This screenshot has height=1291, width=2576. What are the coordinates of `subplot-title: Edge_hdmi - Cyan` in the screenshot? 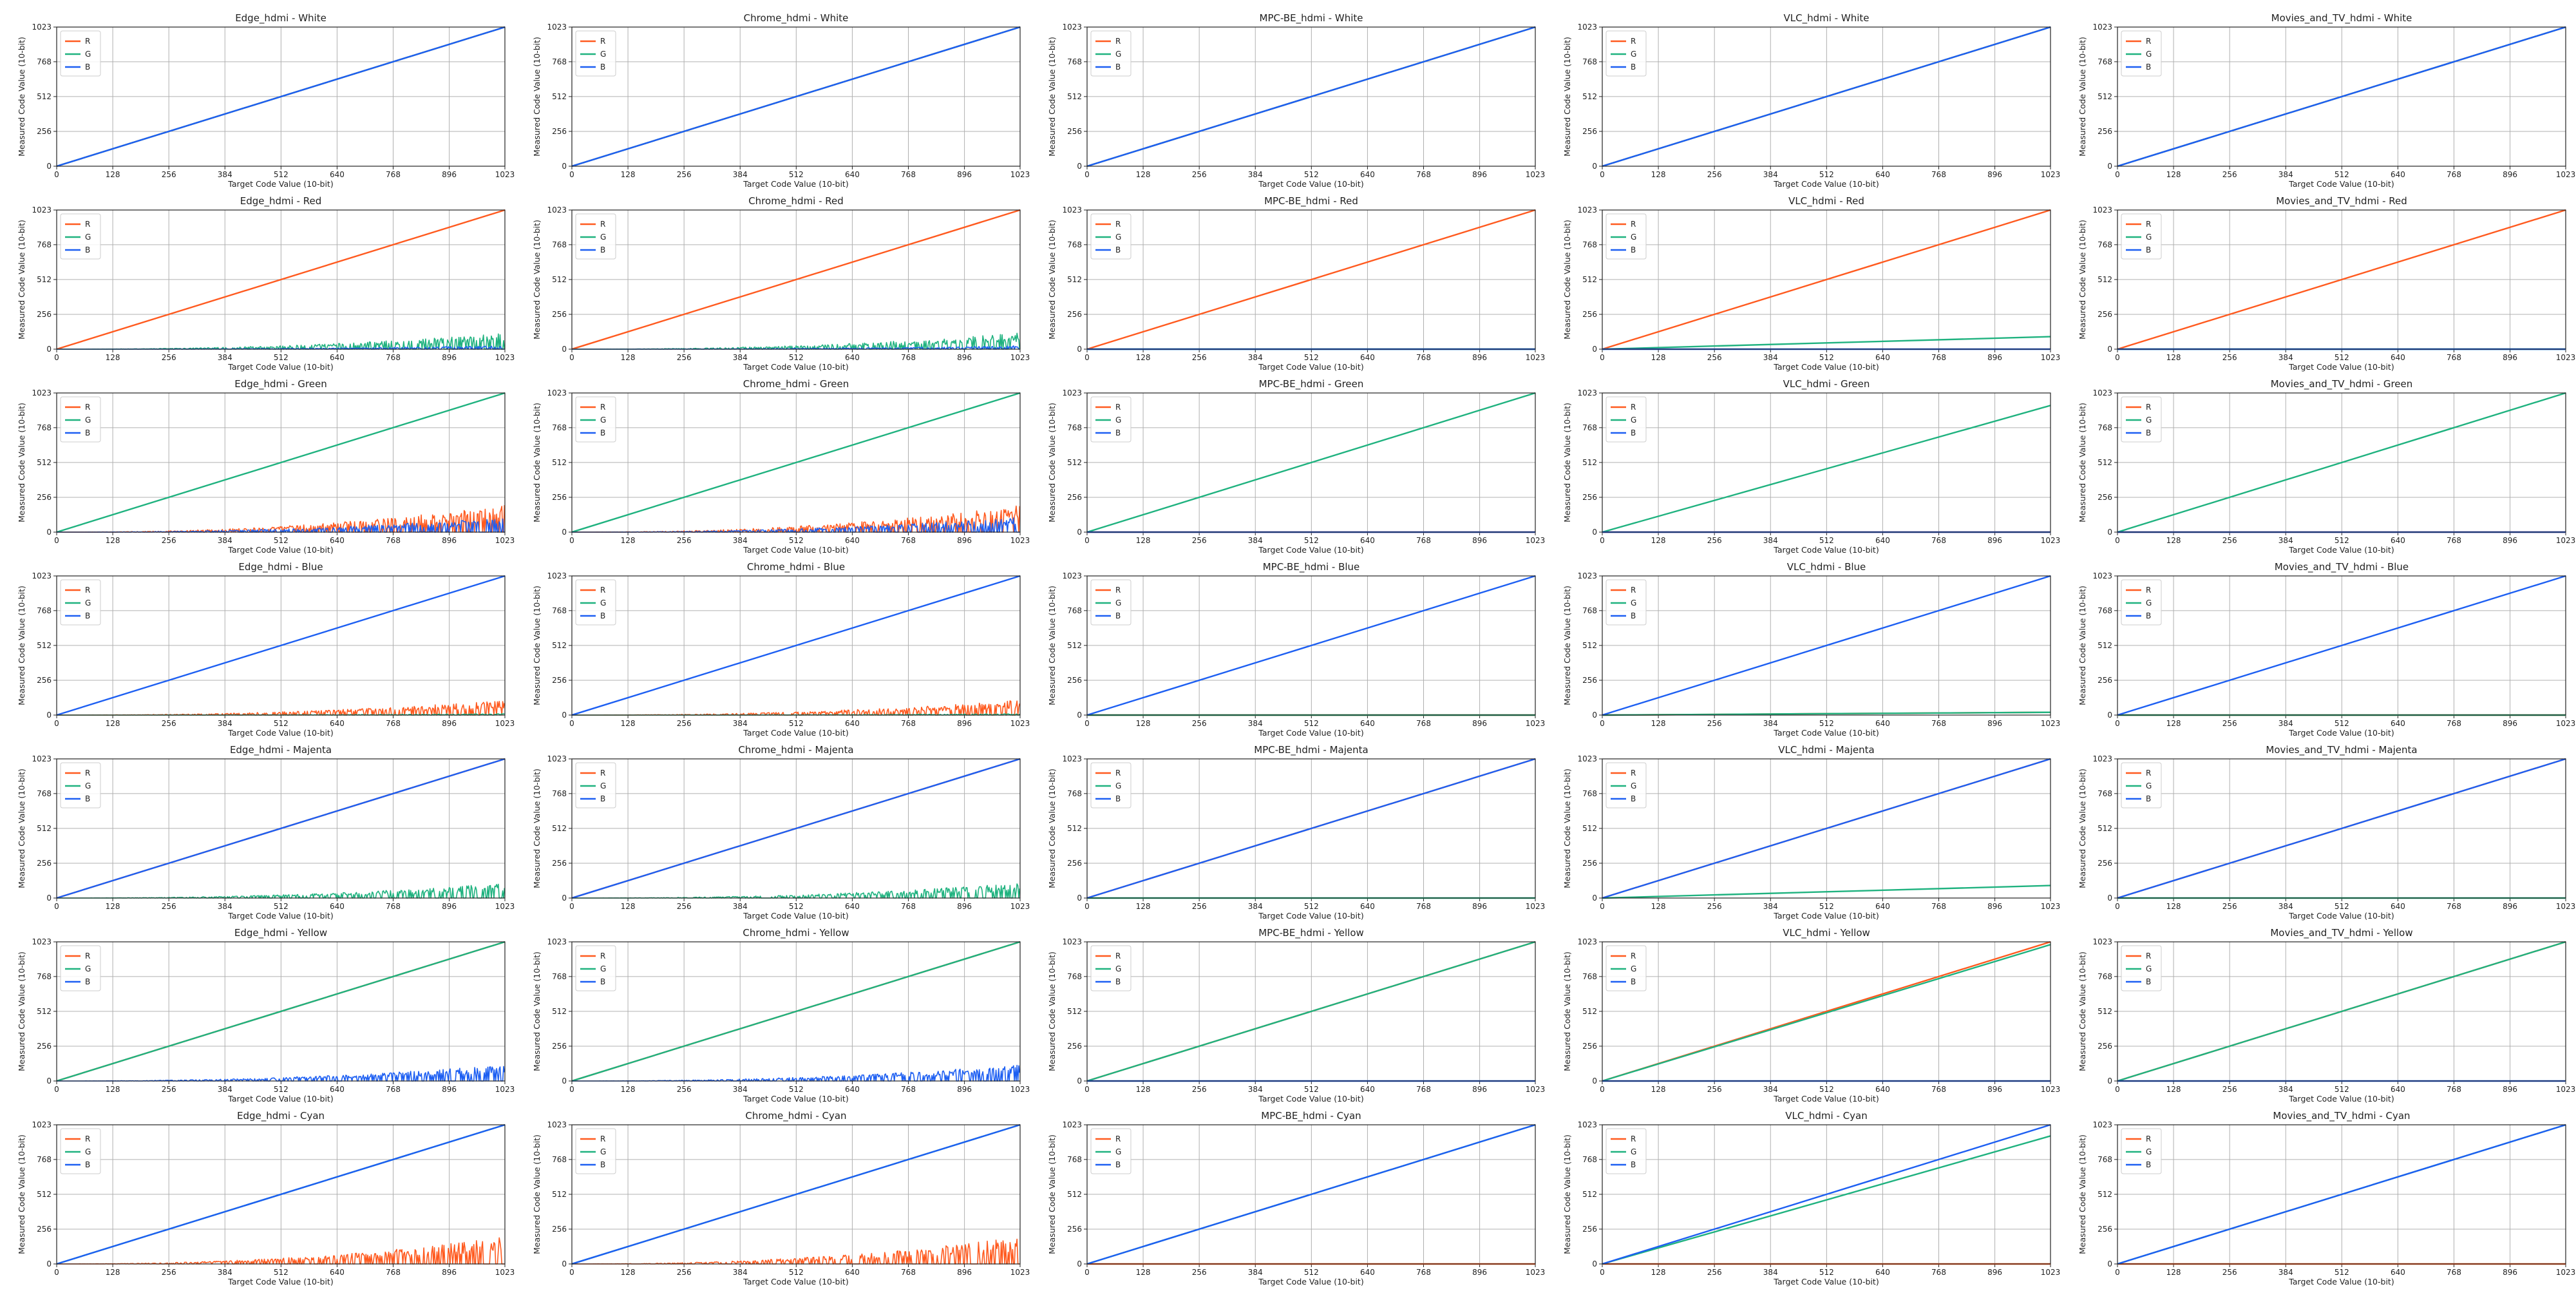 It's located at (281, 1116).